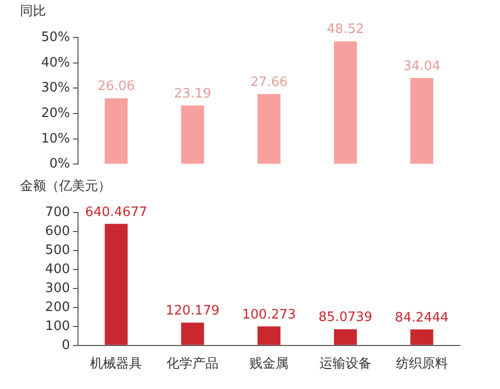 This screenshot has height=389, width=500. What do you see at coordinates (345, 364) in the screenshot?
I see `x-tick-label: 运输设备` at bounding box center [345, 364].